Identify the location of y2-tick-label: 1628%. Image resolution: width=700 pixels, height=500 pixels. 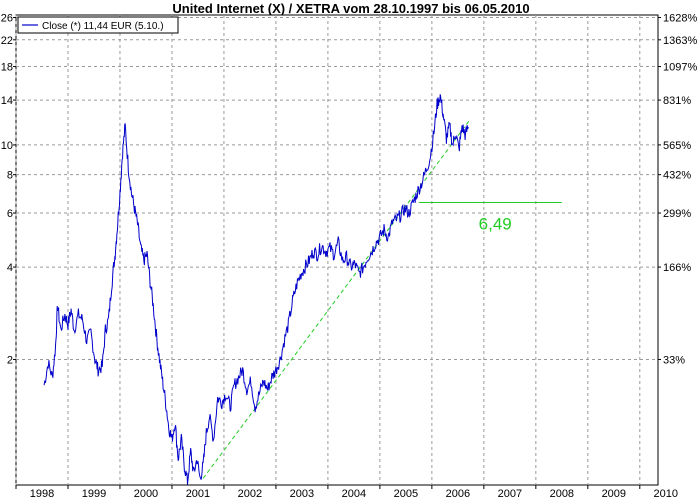
(680, 19).